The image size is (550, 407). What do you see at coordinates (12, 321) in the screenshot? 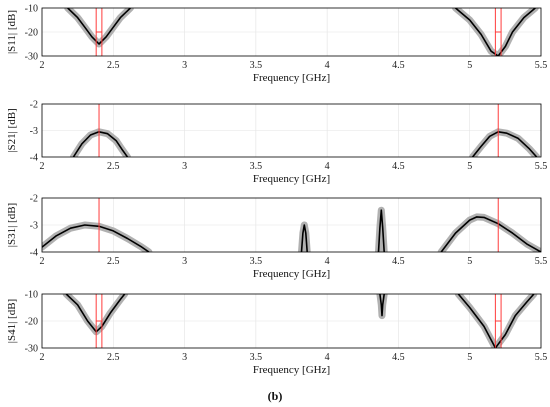
I see `y-axis-label: |S41| [dB]` at bounding box center [12, 321].